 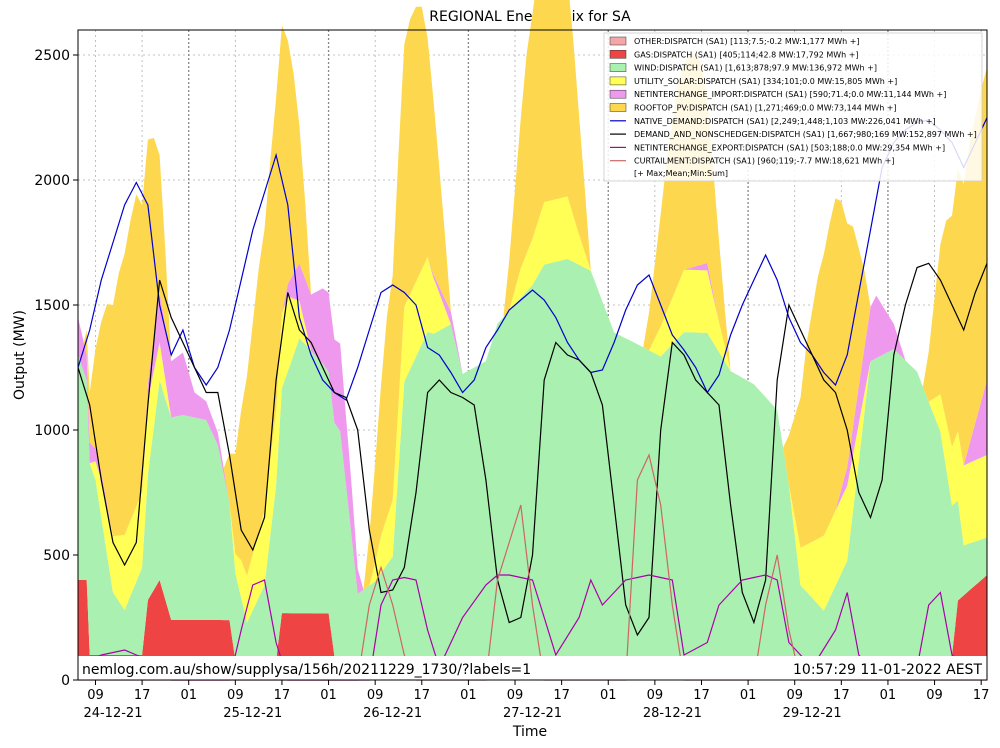 What do you see at coordinates (65, 681) in the screenshot?
I see `y-tick-label: 0` at bounding box center [65, 681].